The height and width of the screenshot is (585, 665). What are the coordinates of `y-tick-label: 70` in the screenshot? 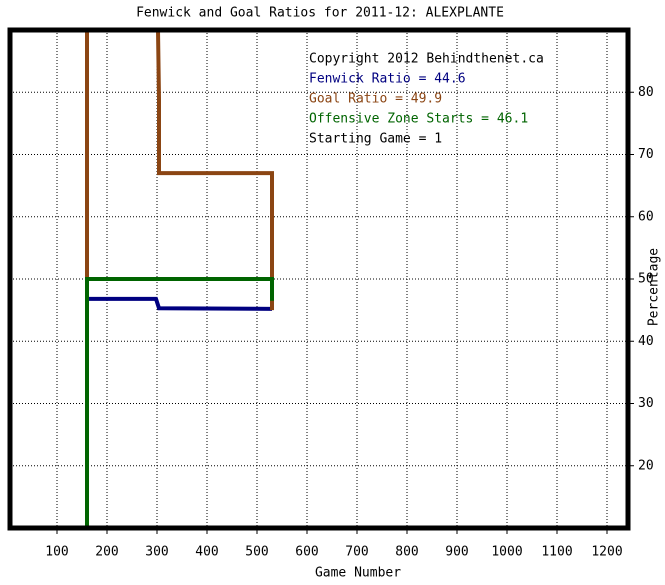 It's located at (646, 154).